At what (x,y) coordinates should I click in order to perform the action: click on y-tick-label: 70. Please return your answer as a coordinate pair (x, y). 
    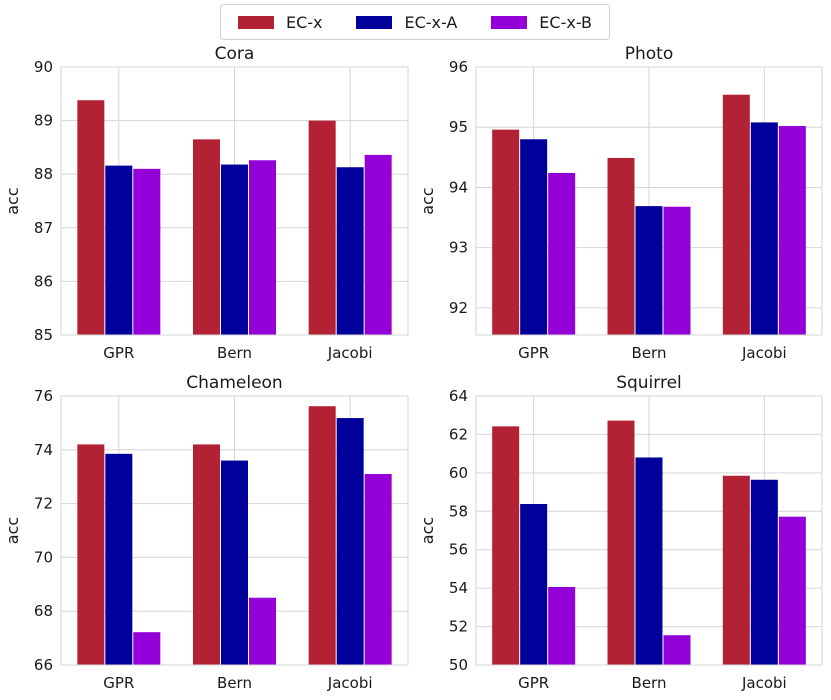
    Looking at the image, I should click on (43, 557).